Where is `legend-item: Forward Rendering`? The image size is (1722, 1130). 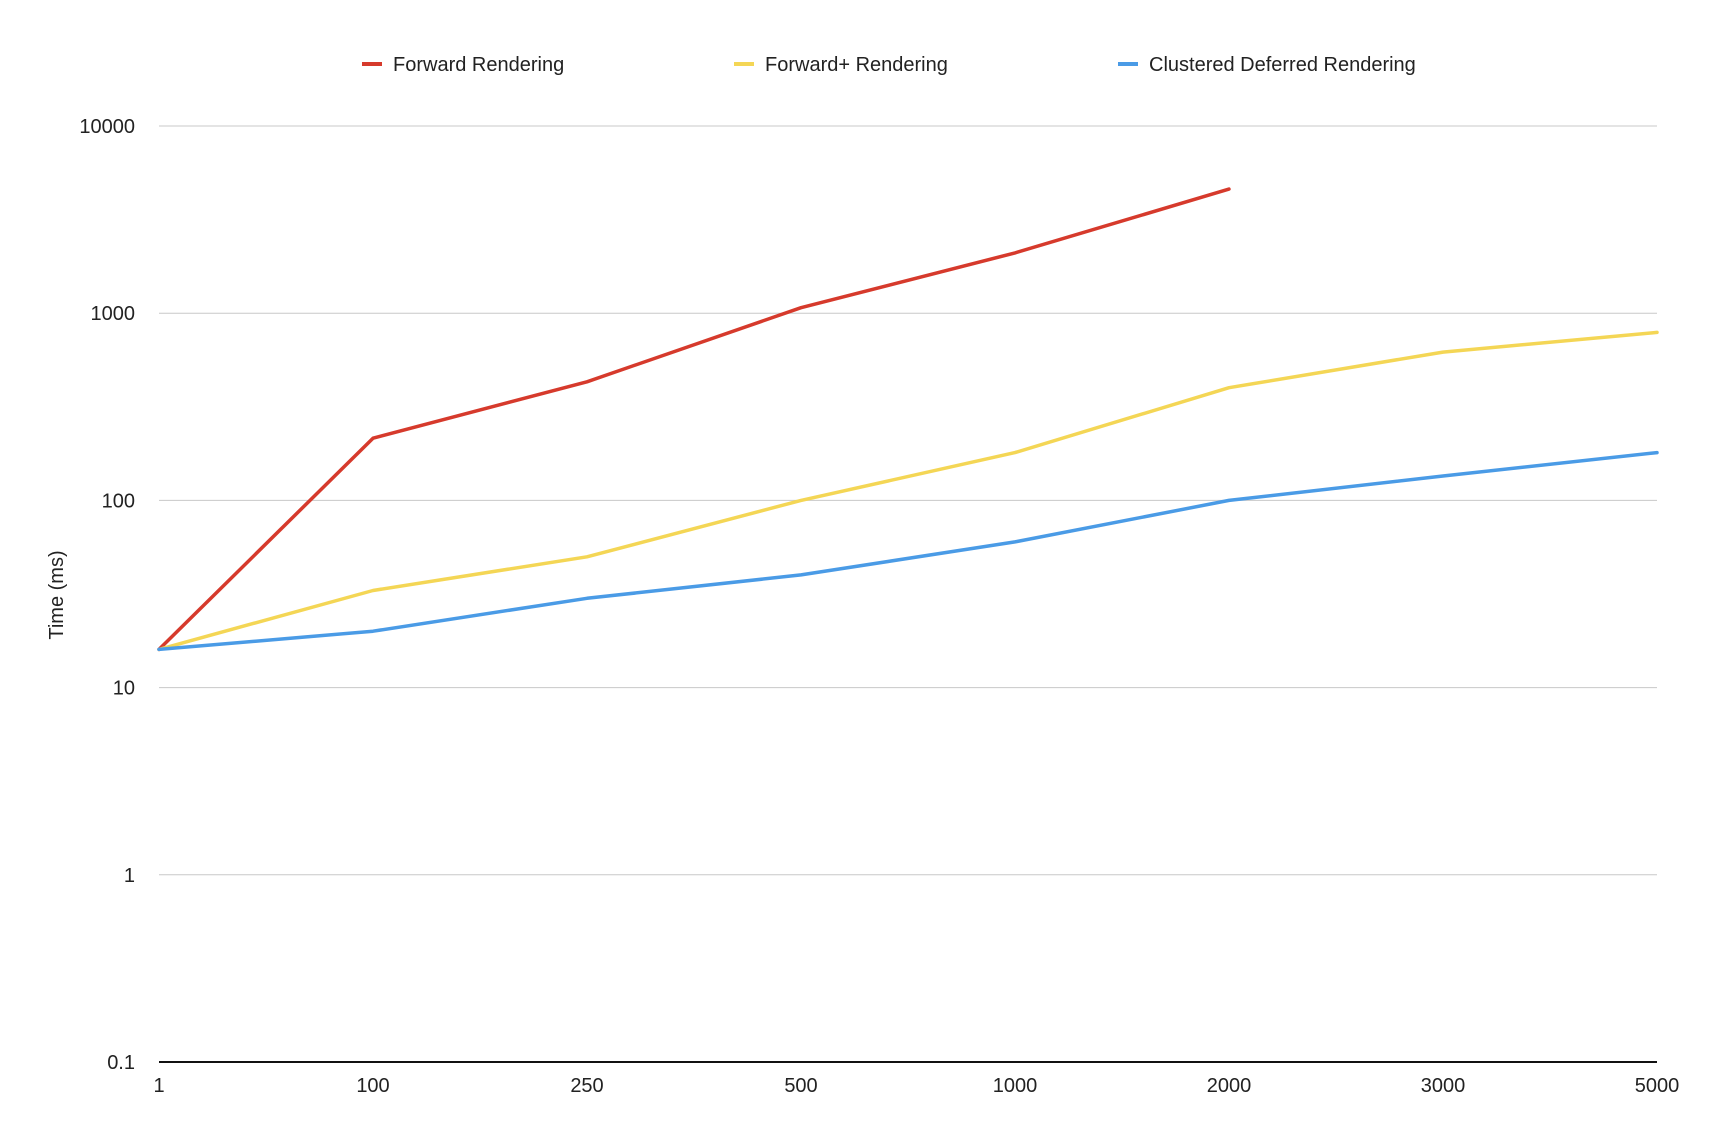 legend-item: Forward Rendering is located at coordinates (463, 65).